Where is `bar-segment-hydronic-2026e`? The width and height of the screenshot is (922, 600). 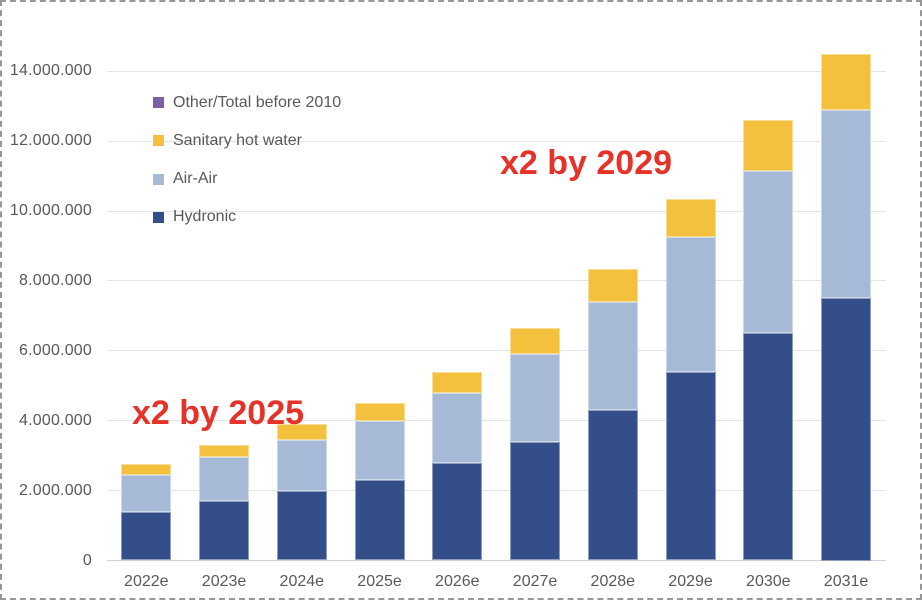
bar-segment-hydronic-2026e is located at coordinates (457, 511).